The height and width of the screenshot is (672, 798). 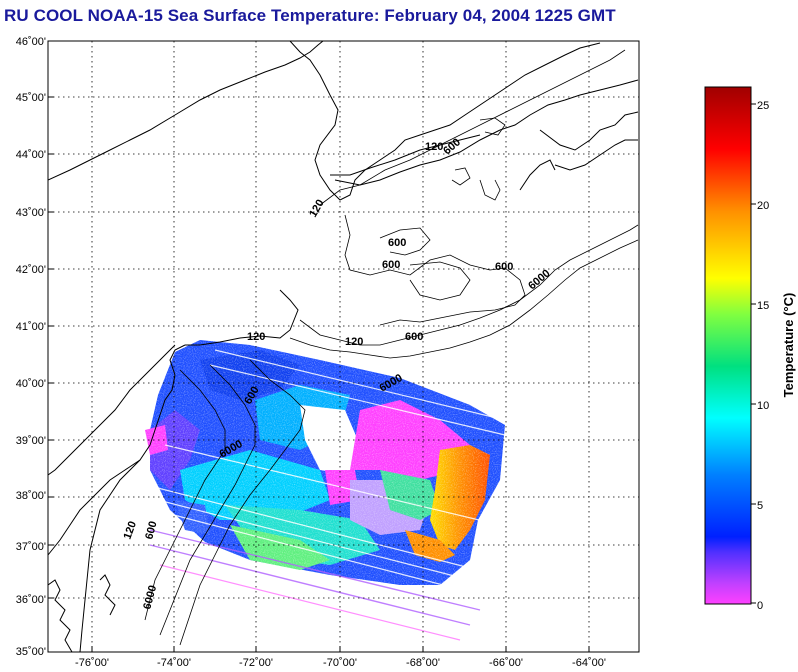 I want to click on lat-label: 37˚00', so click(x=31, y=547).